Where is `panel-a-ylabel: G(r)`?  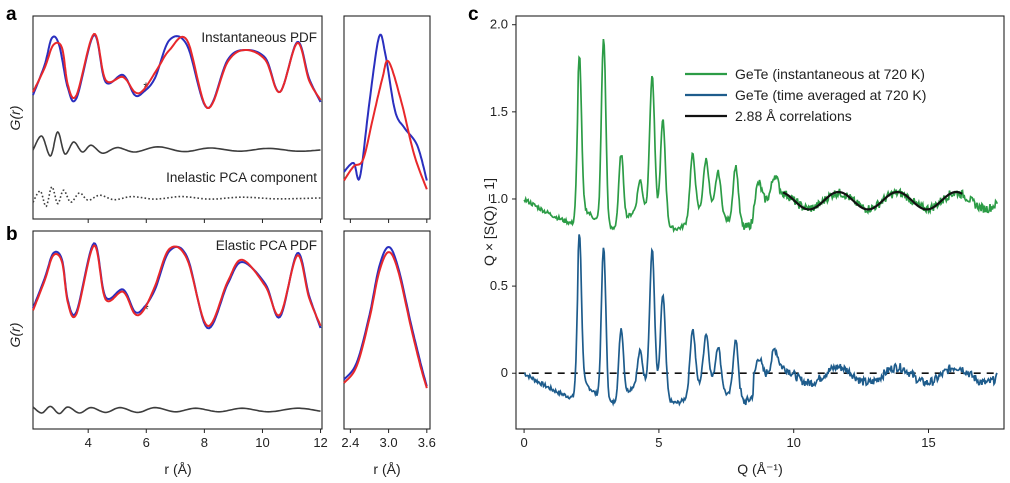 panel-a-ylabel: G(r) is located at coordinates (15, 118).